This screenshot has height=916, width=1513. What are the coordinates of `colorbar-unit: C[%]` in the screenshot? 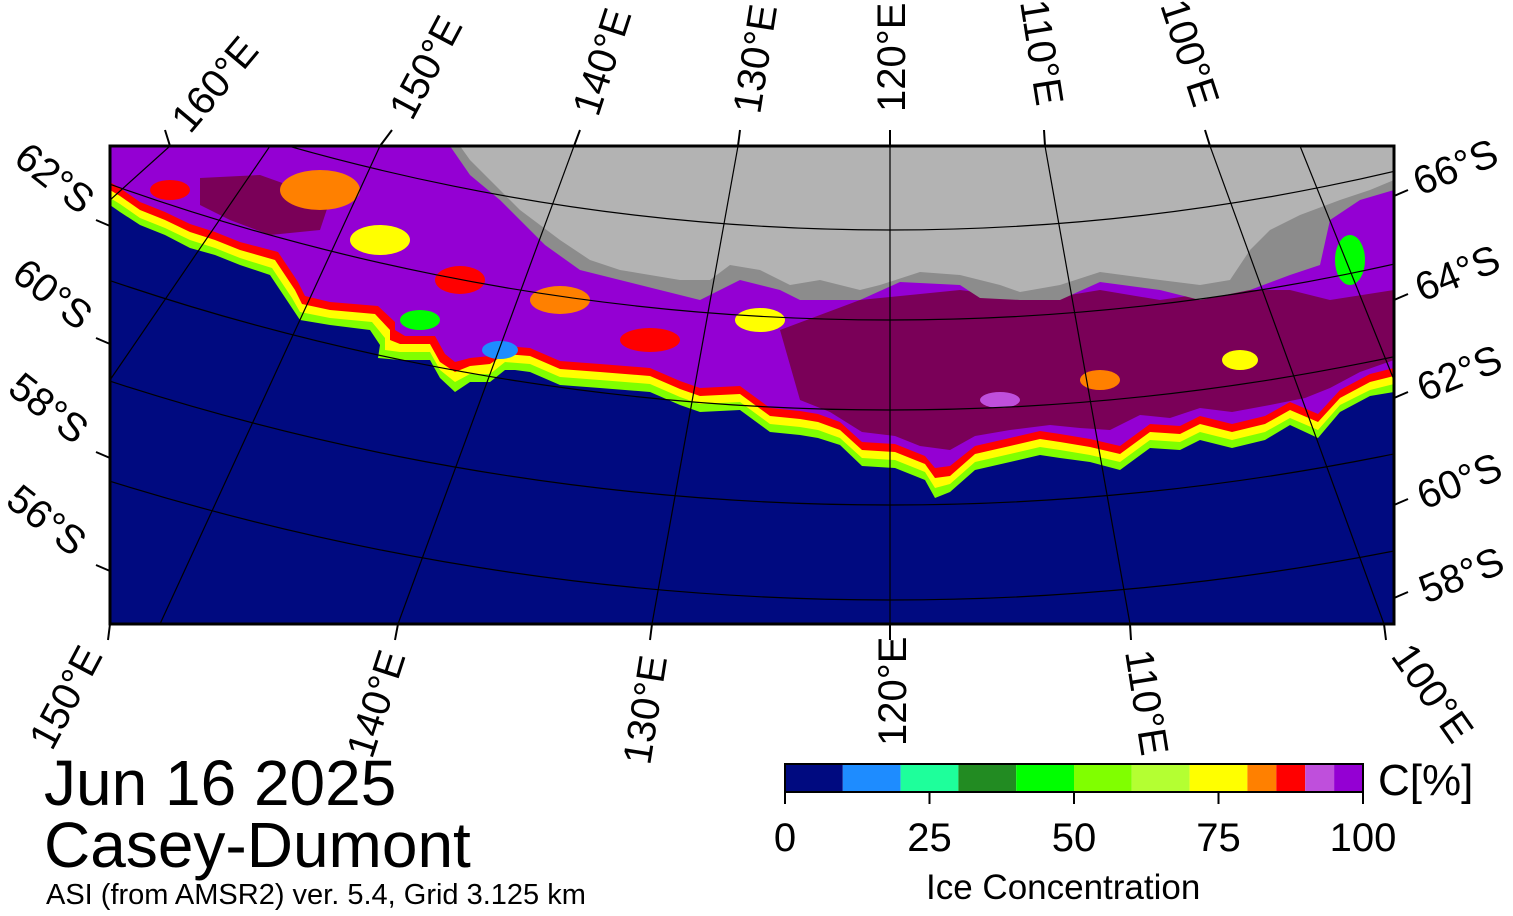 It's located at (1426, 780).